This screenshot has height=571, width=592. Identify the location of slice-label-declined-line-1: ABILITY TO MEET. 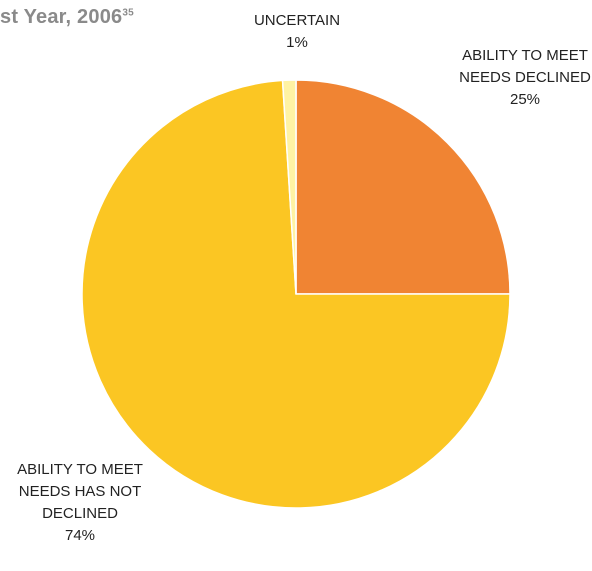
(525, 55).